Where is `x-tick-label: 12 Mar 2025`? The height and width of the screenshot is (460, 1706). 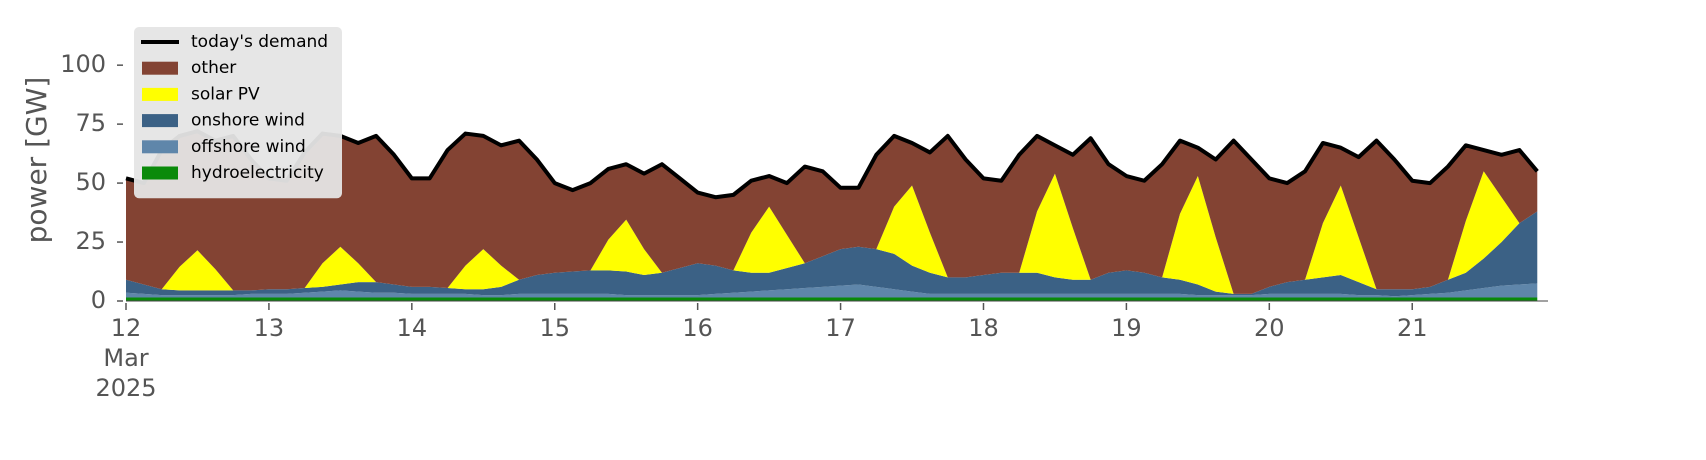
x-tick-label: 12 Mar 2025 is located at coordinates (125, 358).